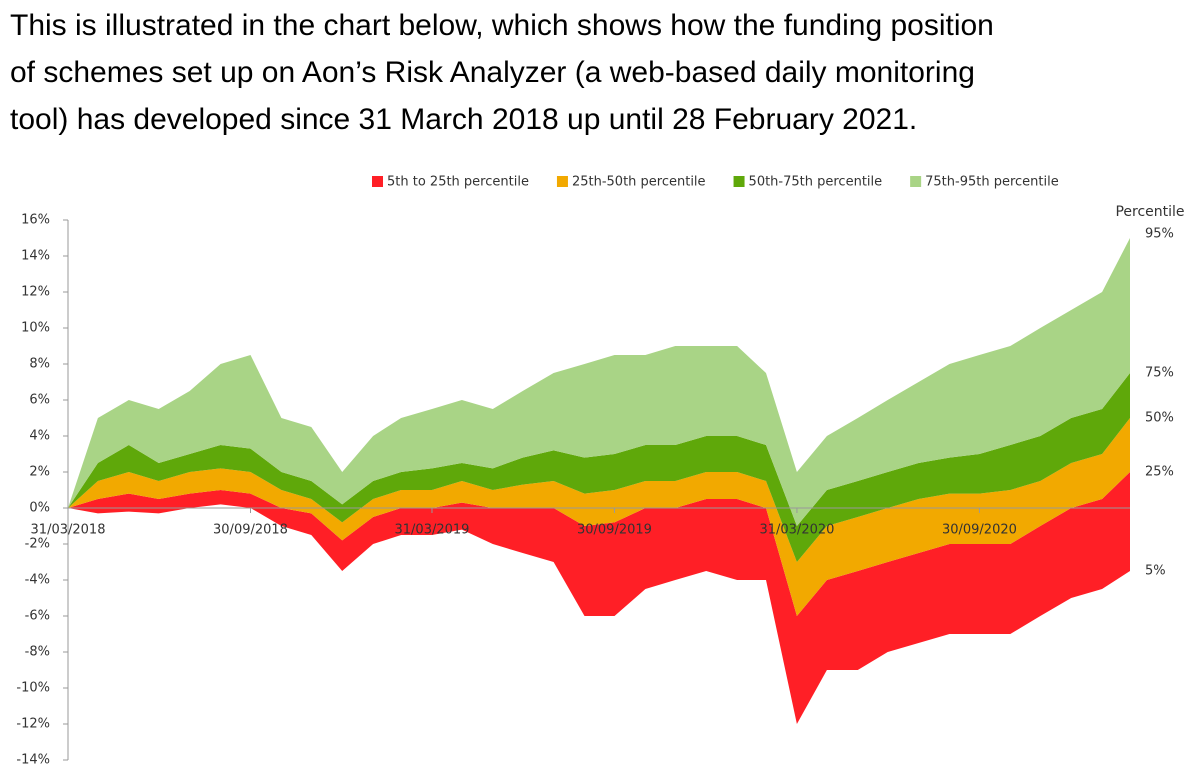 The image size is (1200, 783). What do you see at coordinates (1159, 418) in the screenshot?
I see `percentile-label: 50%` at bounding box center [1159, 418].